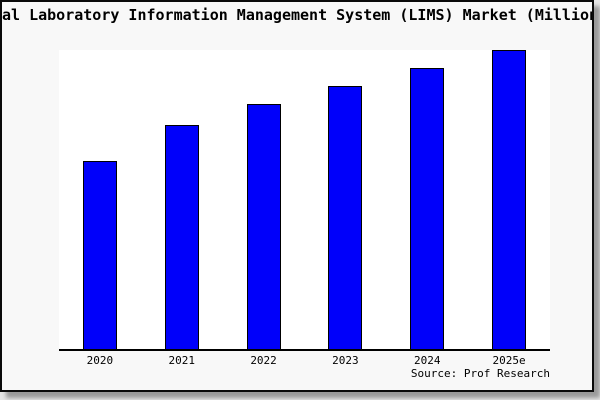 The image size is (600, 400). Describe the element at coordinates (345, 217) in the screenshot. I see `bar-2023` at that location.